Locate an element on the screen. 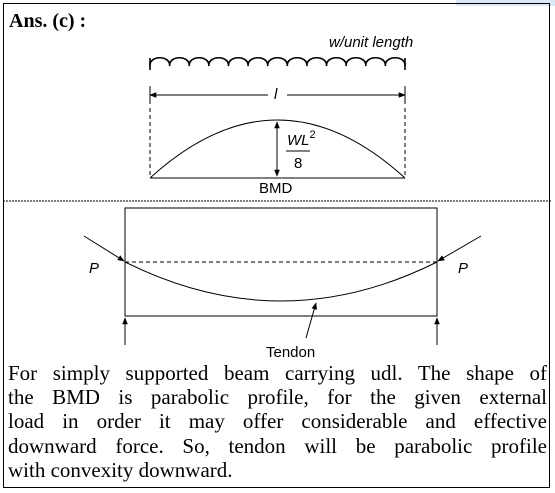  moment-denominator: 8 is located at coordinates (298, 163).